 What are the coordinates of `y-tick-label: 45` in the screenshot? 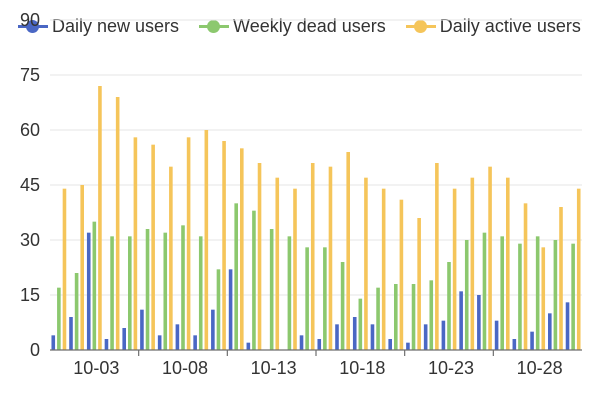 It's located at (30, 185).